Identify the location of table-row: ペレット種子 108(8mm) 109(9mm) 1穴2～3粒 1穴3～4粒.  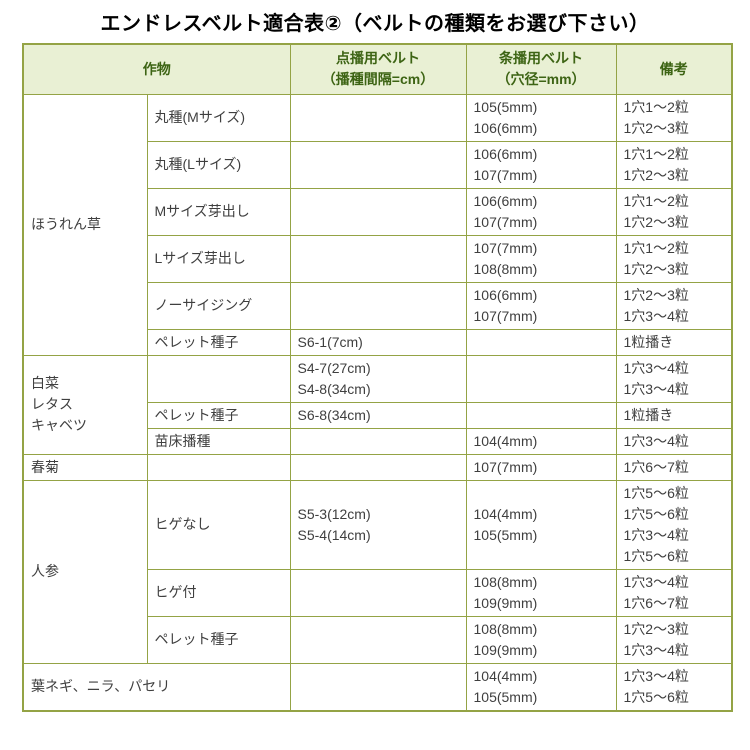
(378, 639).